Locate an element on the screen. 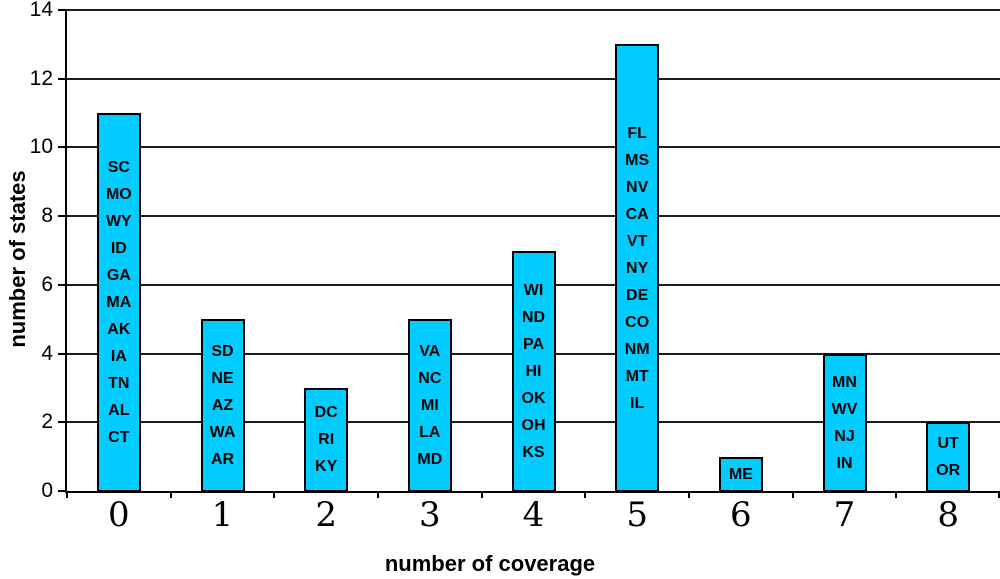  bar-state-label: CT is located at coordinates (119, 438).